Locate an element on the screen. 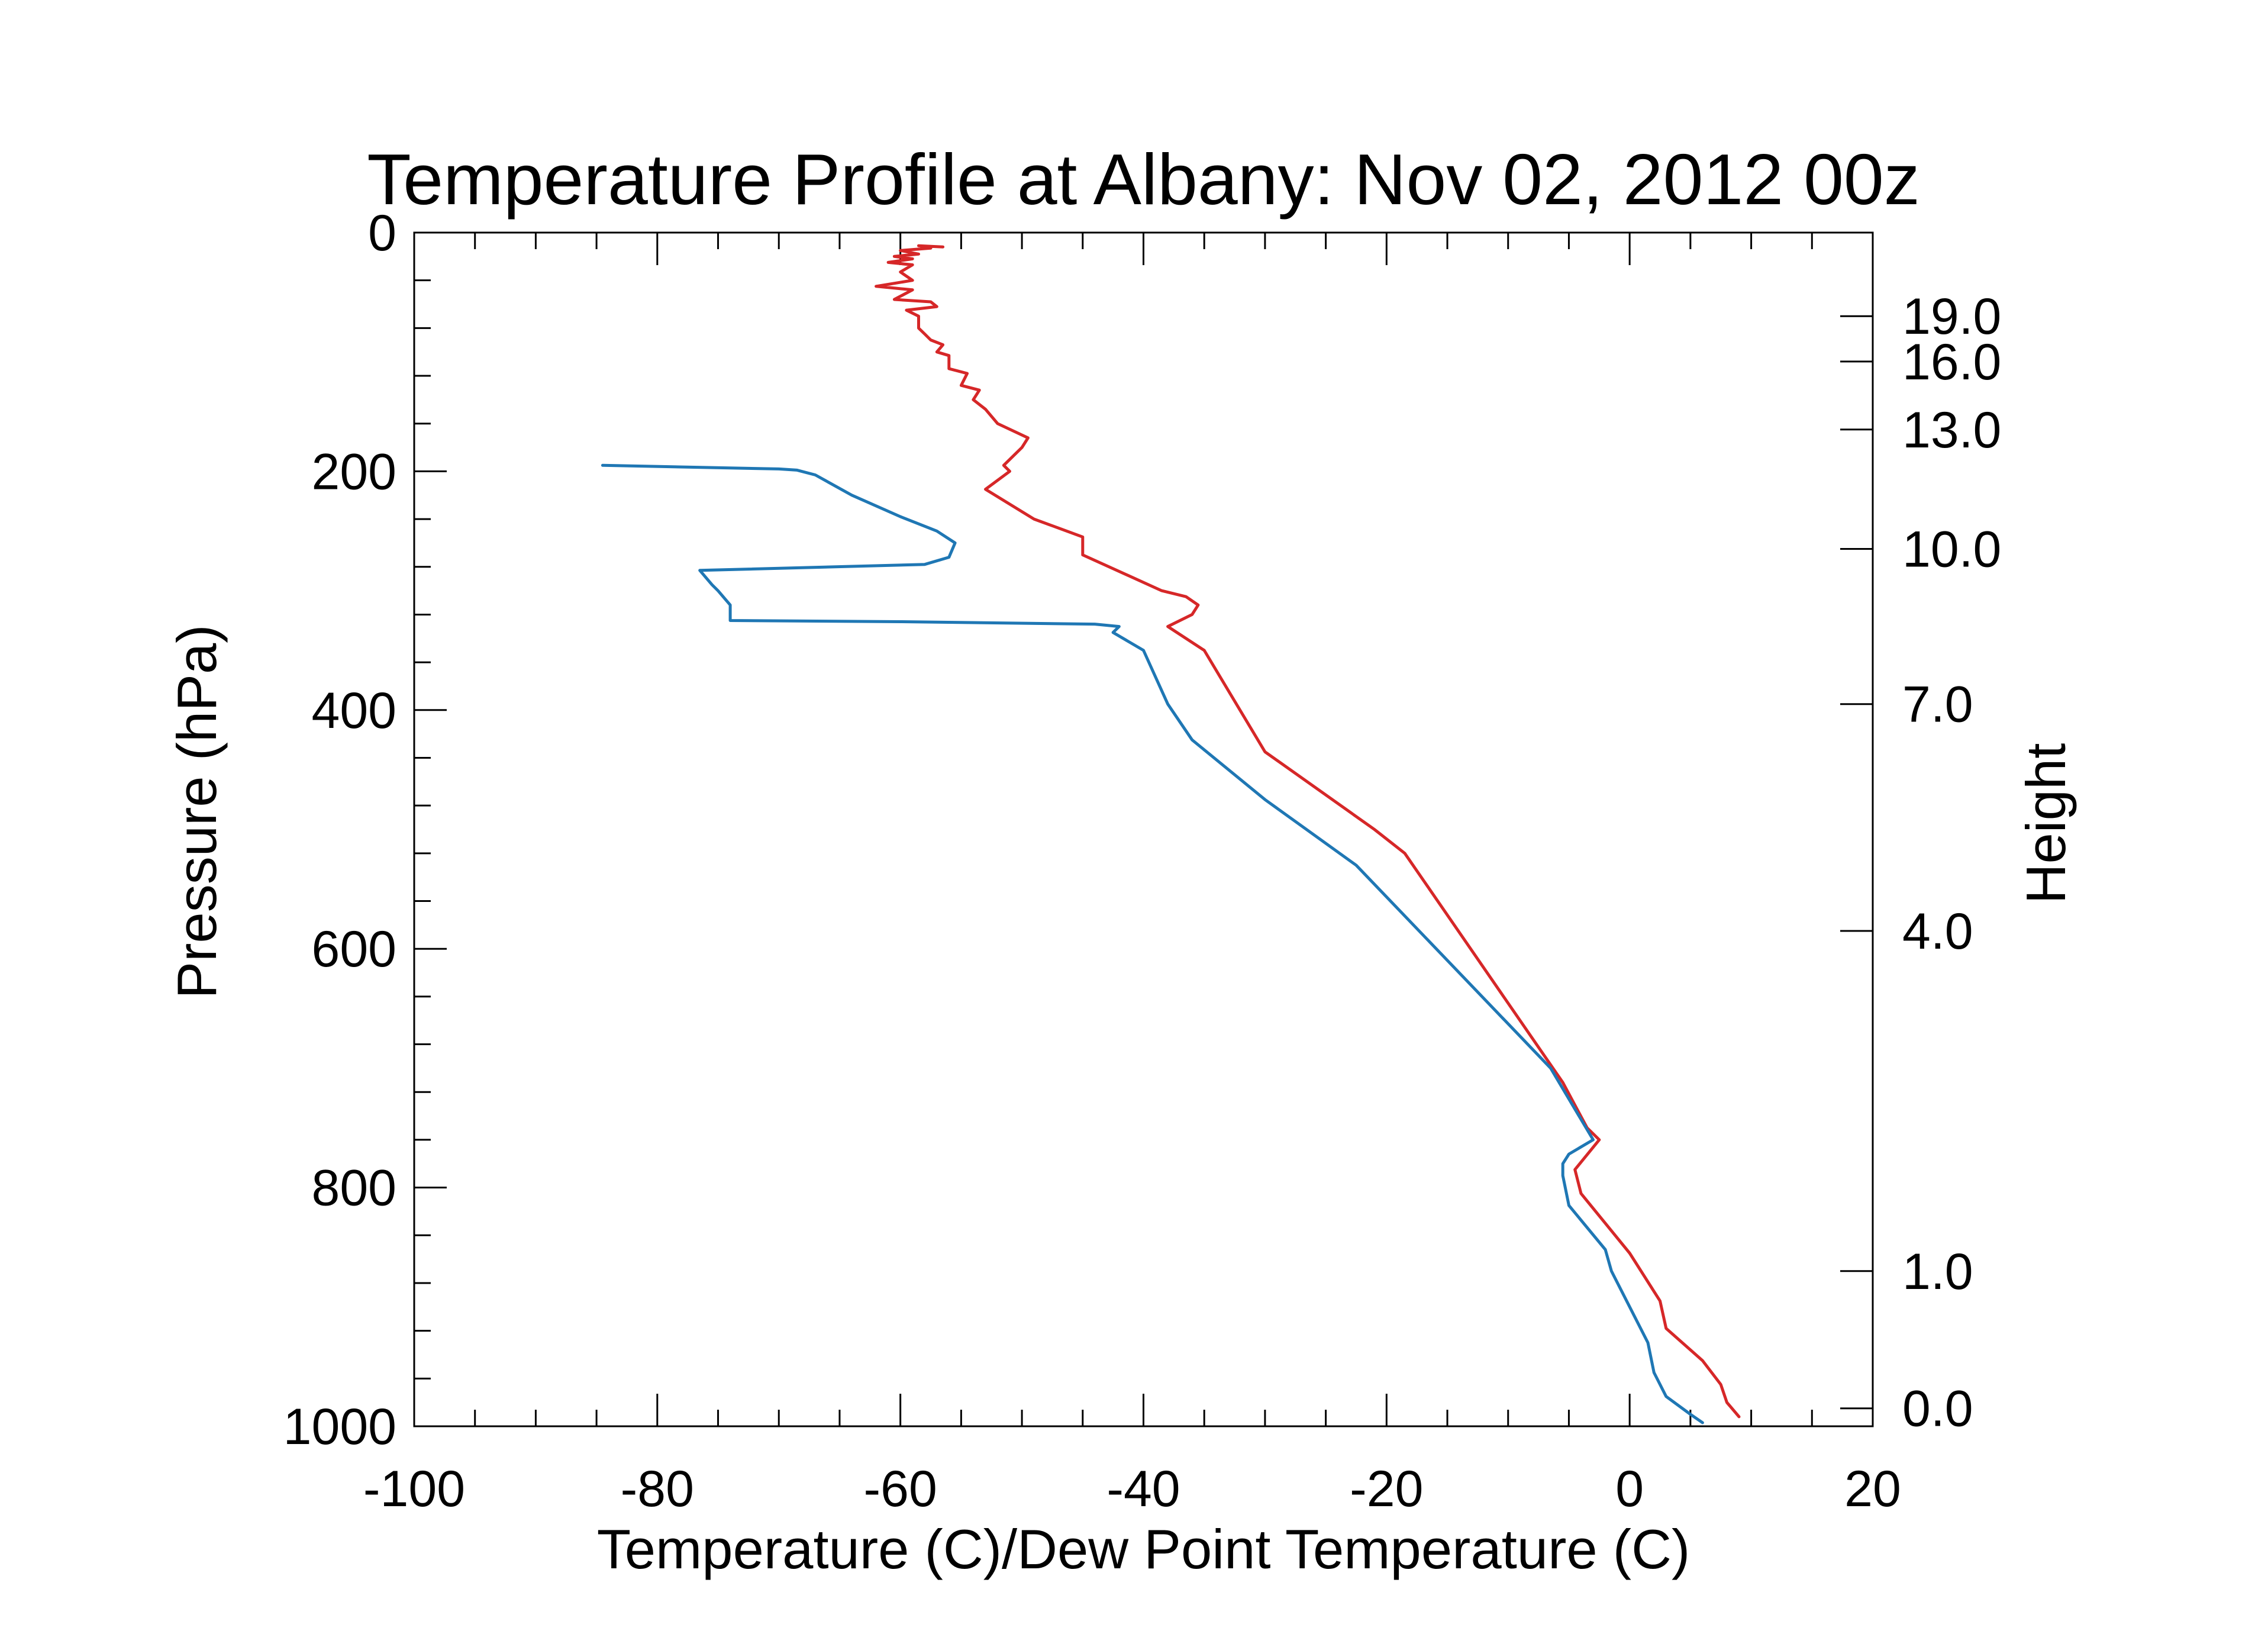 The height and width of the screenshot is (1634, 2268). height-tick-label: 13.0 is located at coordinates (1951, 430).